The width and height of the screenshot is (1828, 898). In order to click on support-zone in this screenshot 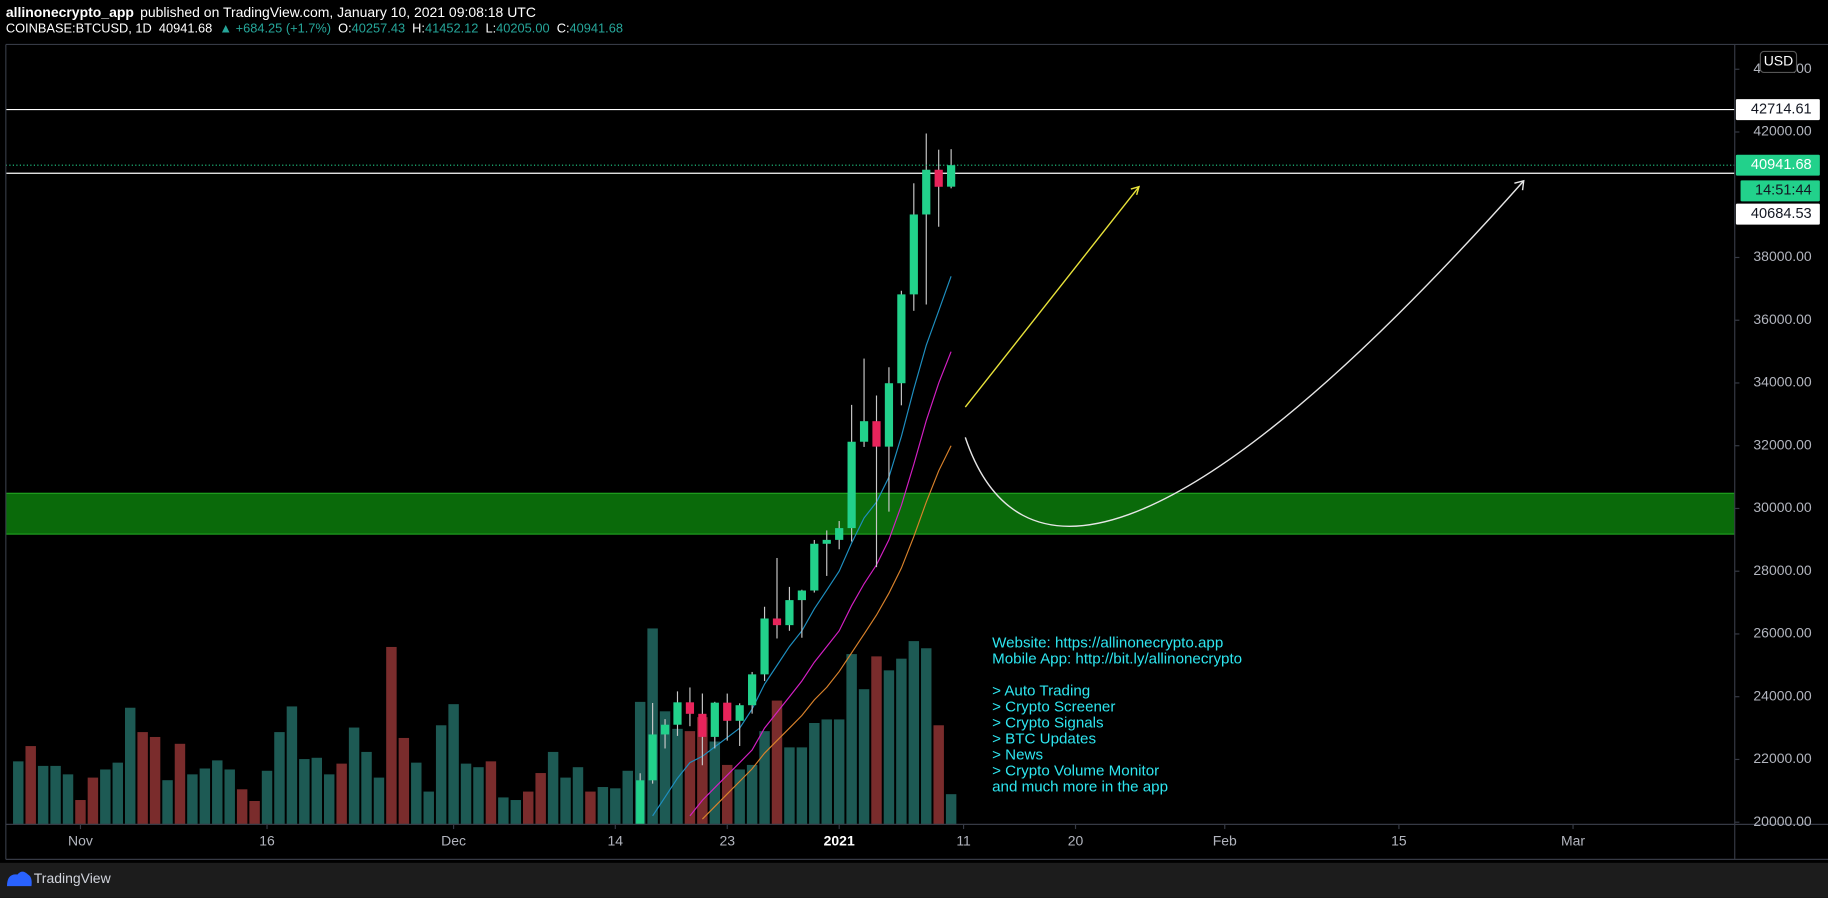, I will do `click(870, 513)`.